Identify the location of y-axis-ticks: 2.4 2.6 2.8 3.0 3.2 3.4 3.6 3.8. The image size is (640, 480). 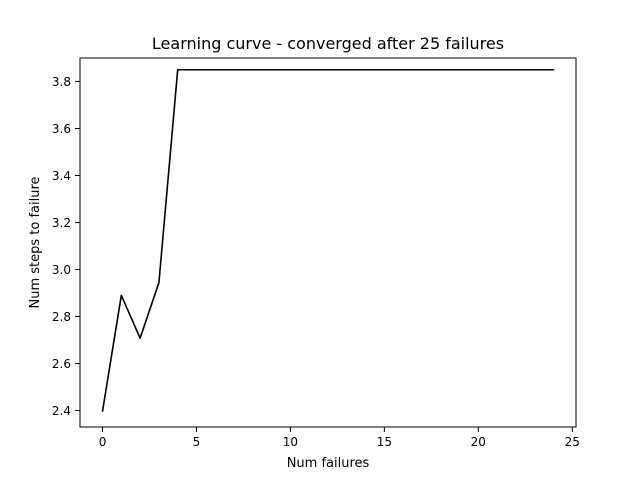
(66, 246).